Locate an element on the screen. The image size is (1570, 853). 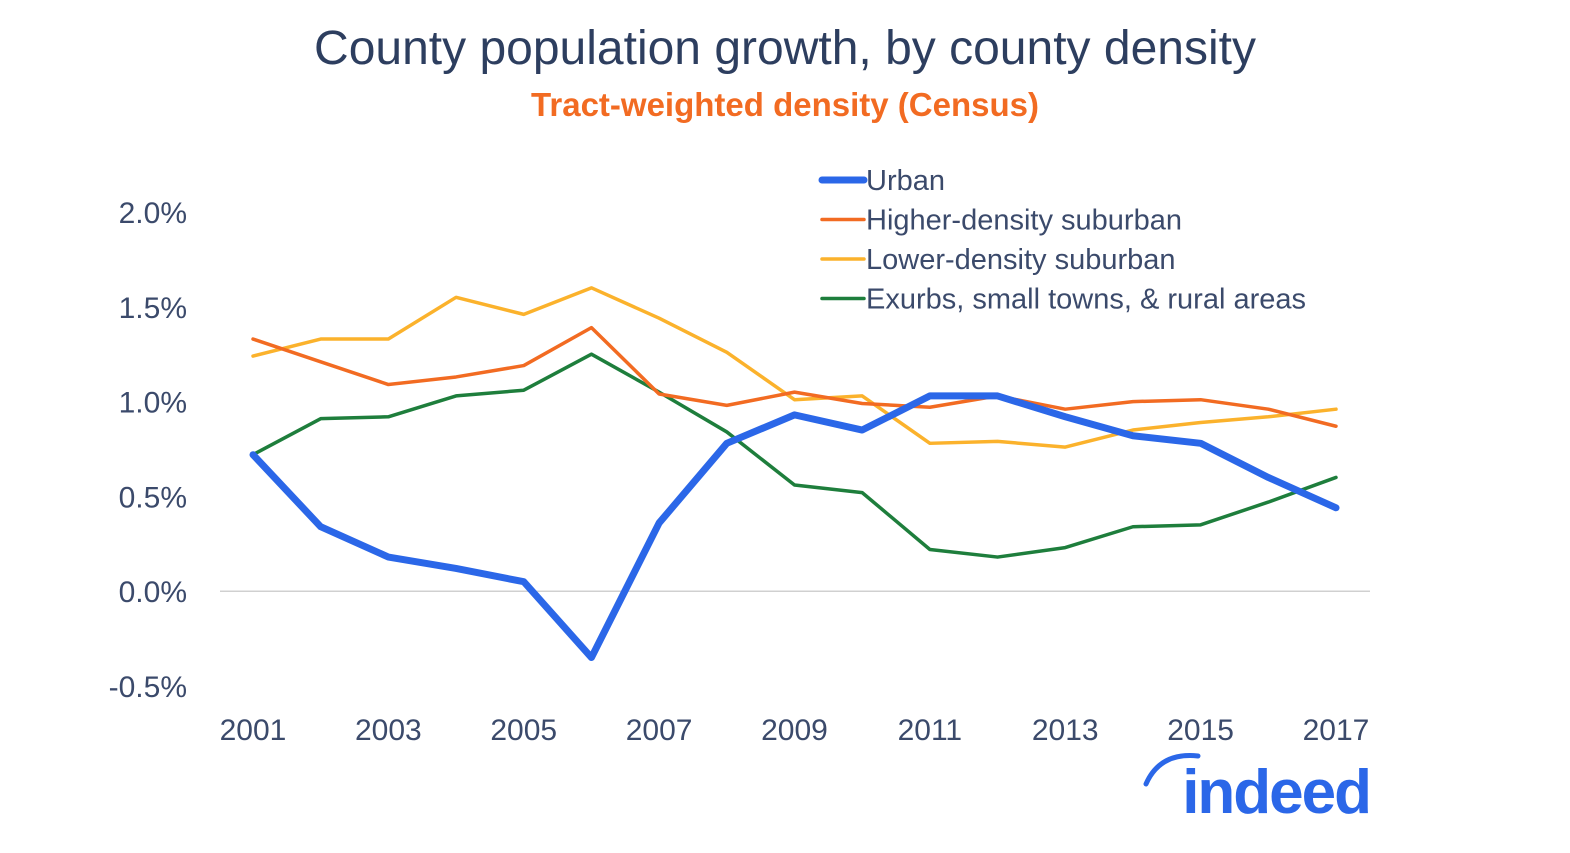
x-tick-label: 2009 is located at coordinates (794, 730).